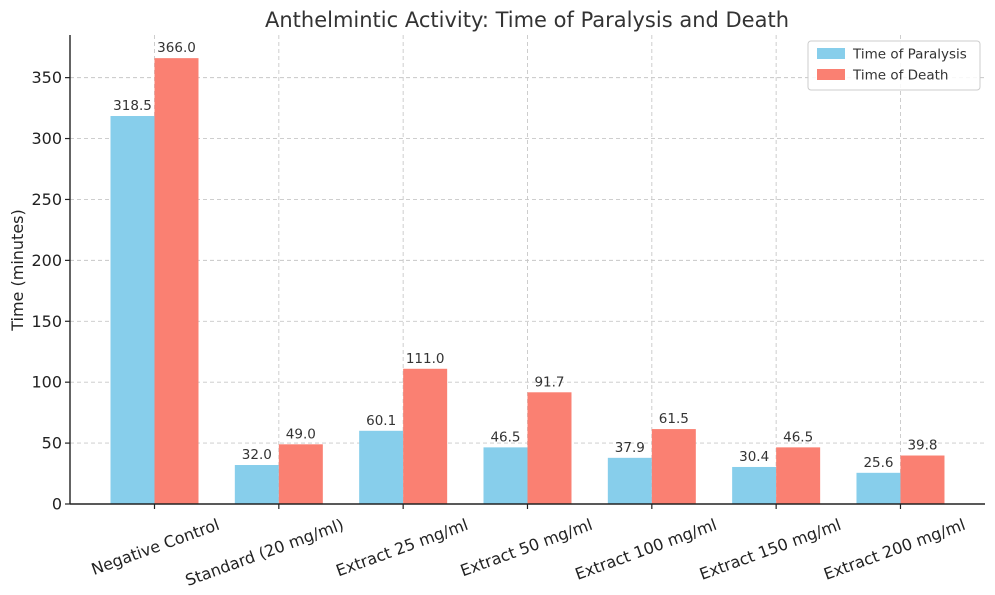 The height and width of the screenshot is (595, 995). What do you see at coordinates (57, 504) in the screenshot?
I see `y-tick-label: 0` at bounding box center [57, 504].